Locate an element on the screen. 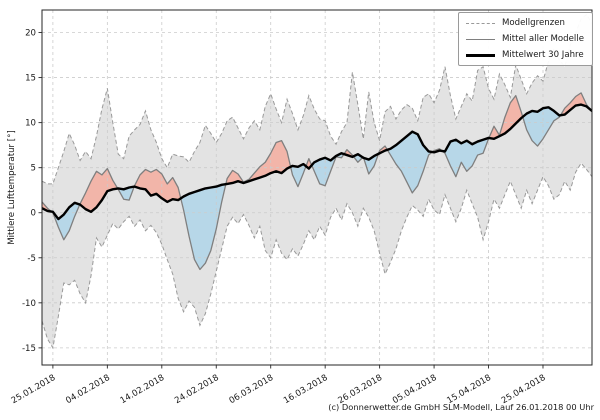  gray-line-icon is located at coordinates (480, 39).